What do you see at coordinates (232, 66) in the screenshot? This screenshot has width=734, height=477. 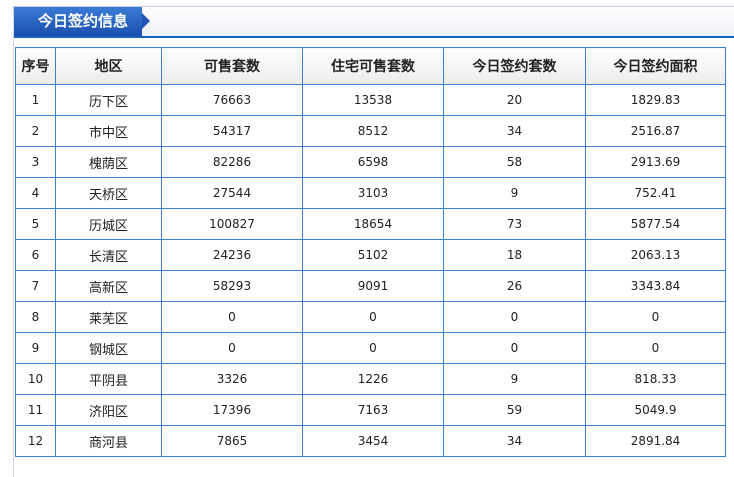 I see `column-header: 可售套数` at bounding box center [232, 66].